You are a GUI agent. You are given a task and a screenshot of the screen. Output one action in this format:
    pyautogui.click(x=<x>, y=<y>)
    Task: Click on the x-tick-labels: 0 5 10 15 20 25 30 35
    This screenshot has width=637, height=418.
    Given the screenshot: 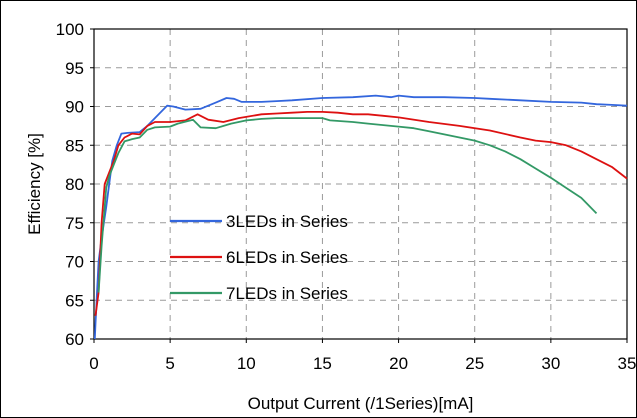 What is the action you would take?
    pyautogui.click(x=362, y=356)
    